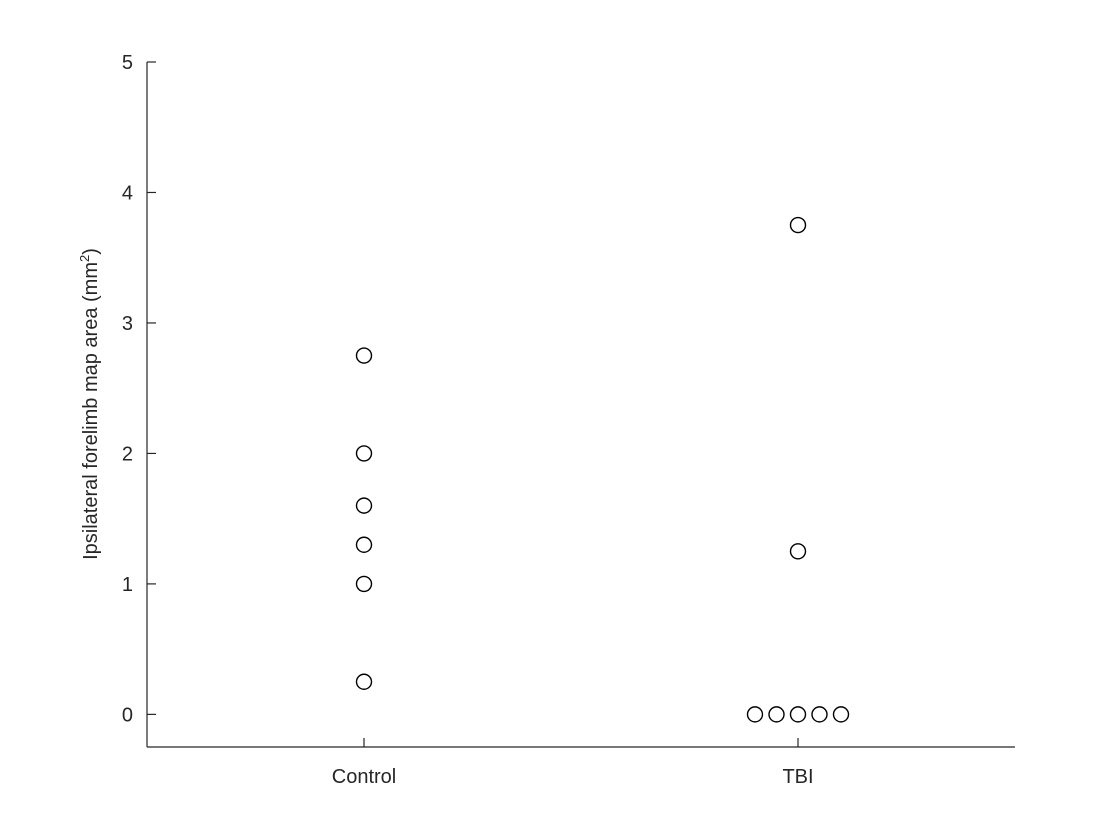 This screenshot has height=840, width=1120. I want to click on y-axis-label-superscript: 2, so click(84, 258).